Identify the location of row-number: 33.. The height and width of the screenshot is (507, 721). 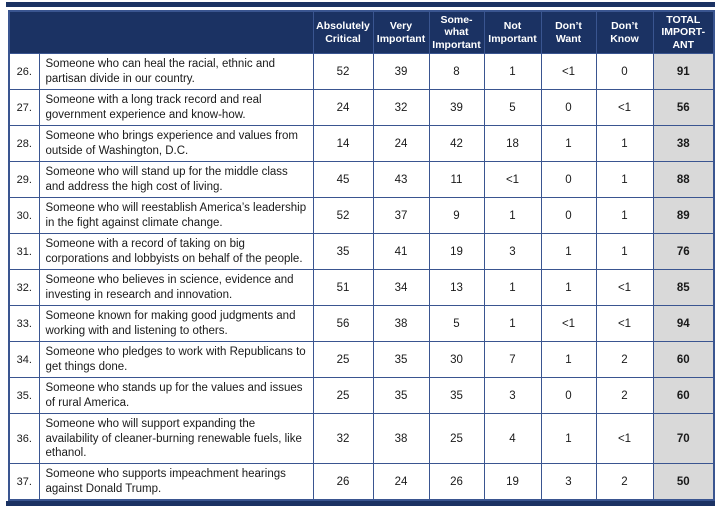
(24, 324).